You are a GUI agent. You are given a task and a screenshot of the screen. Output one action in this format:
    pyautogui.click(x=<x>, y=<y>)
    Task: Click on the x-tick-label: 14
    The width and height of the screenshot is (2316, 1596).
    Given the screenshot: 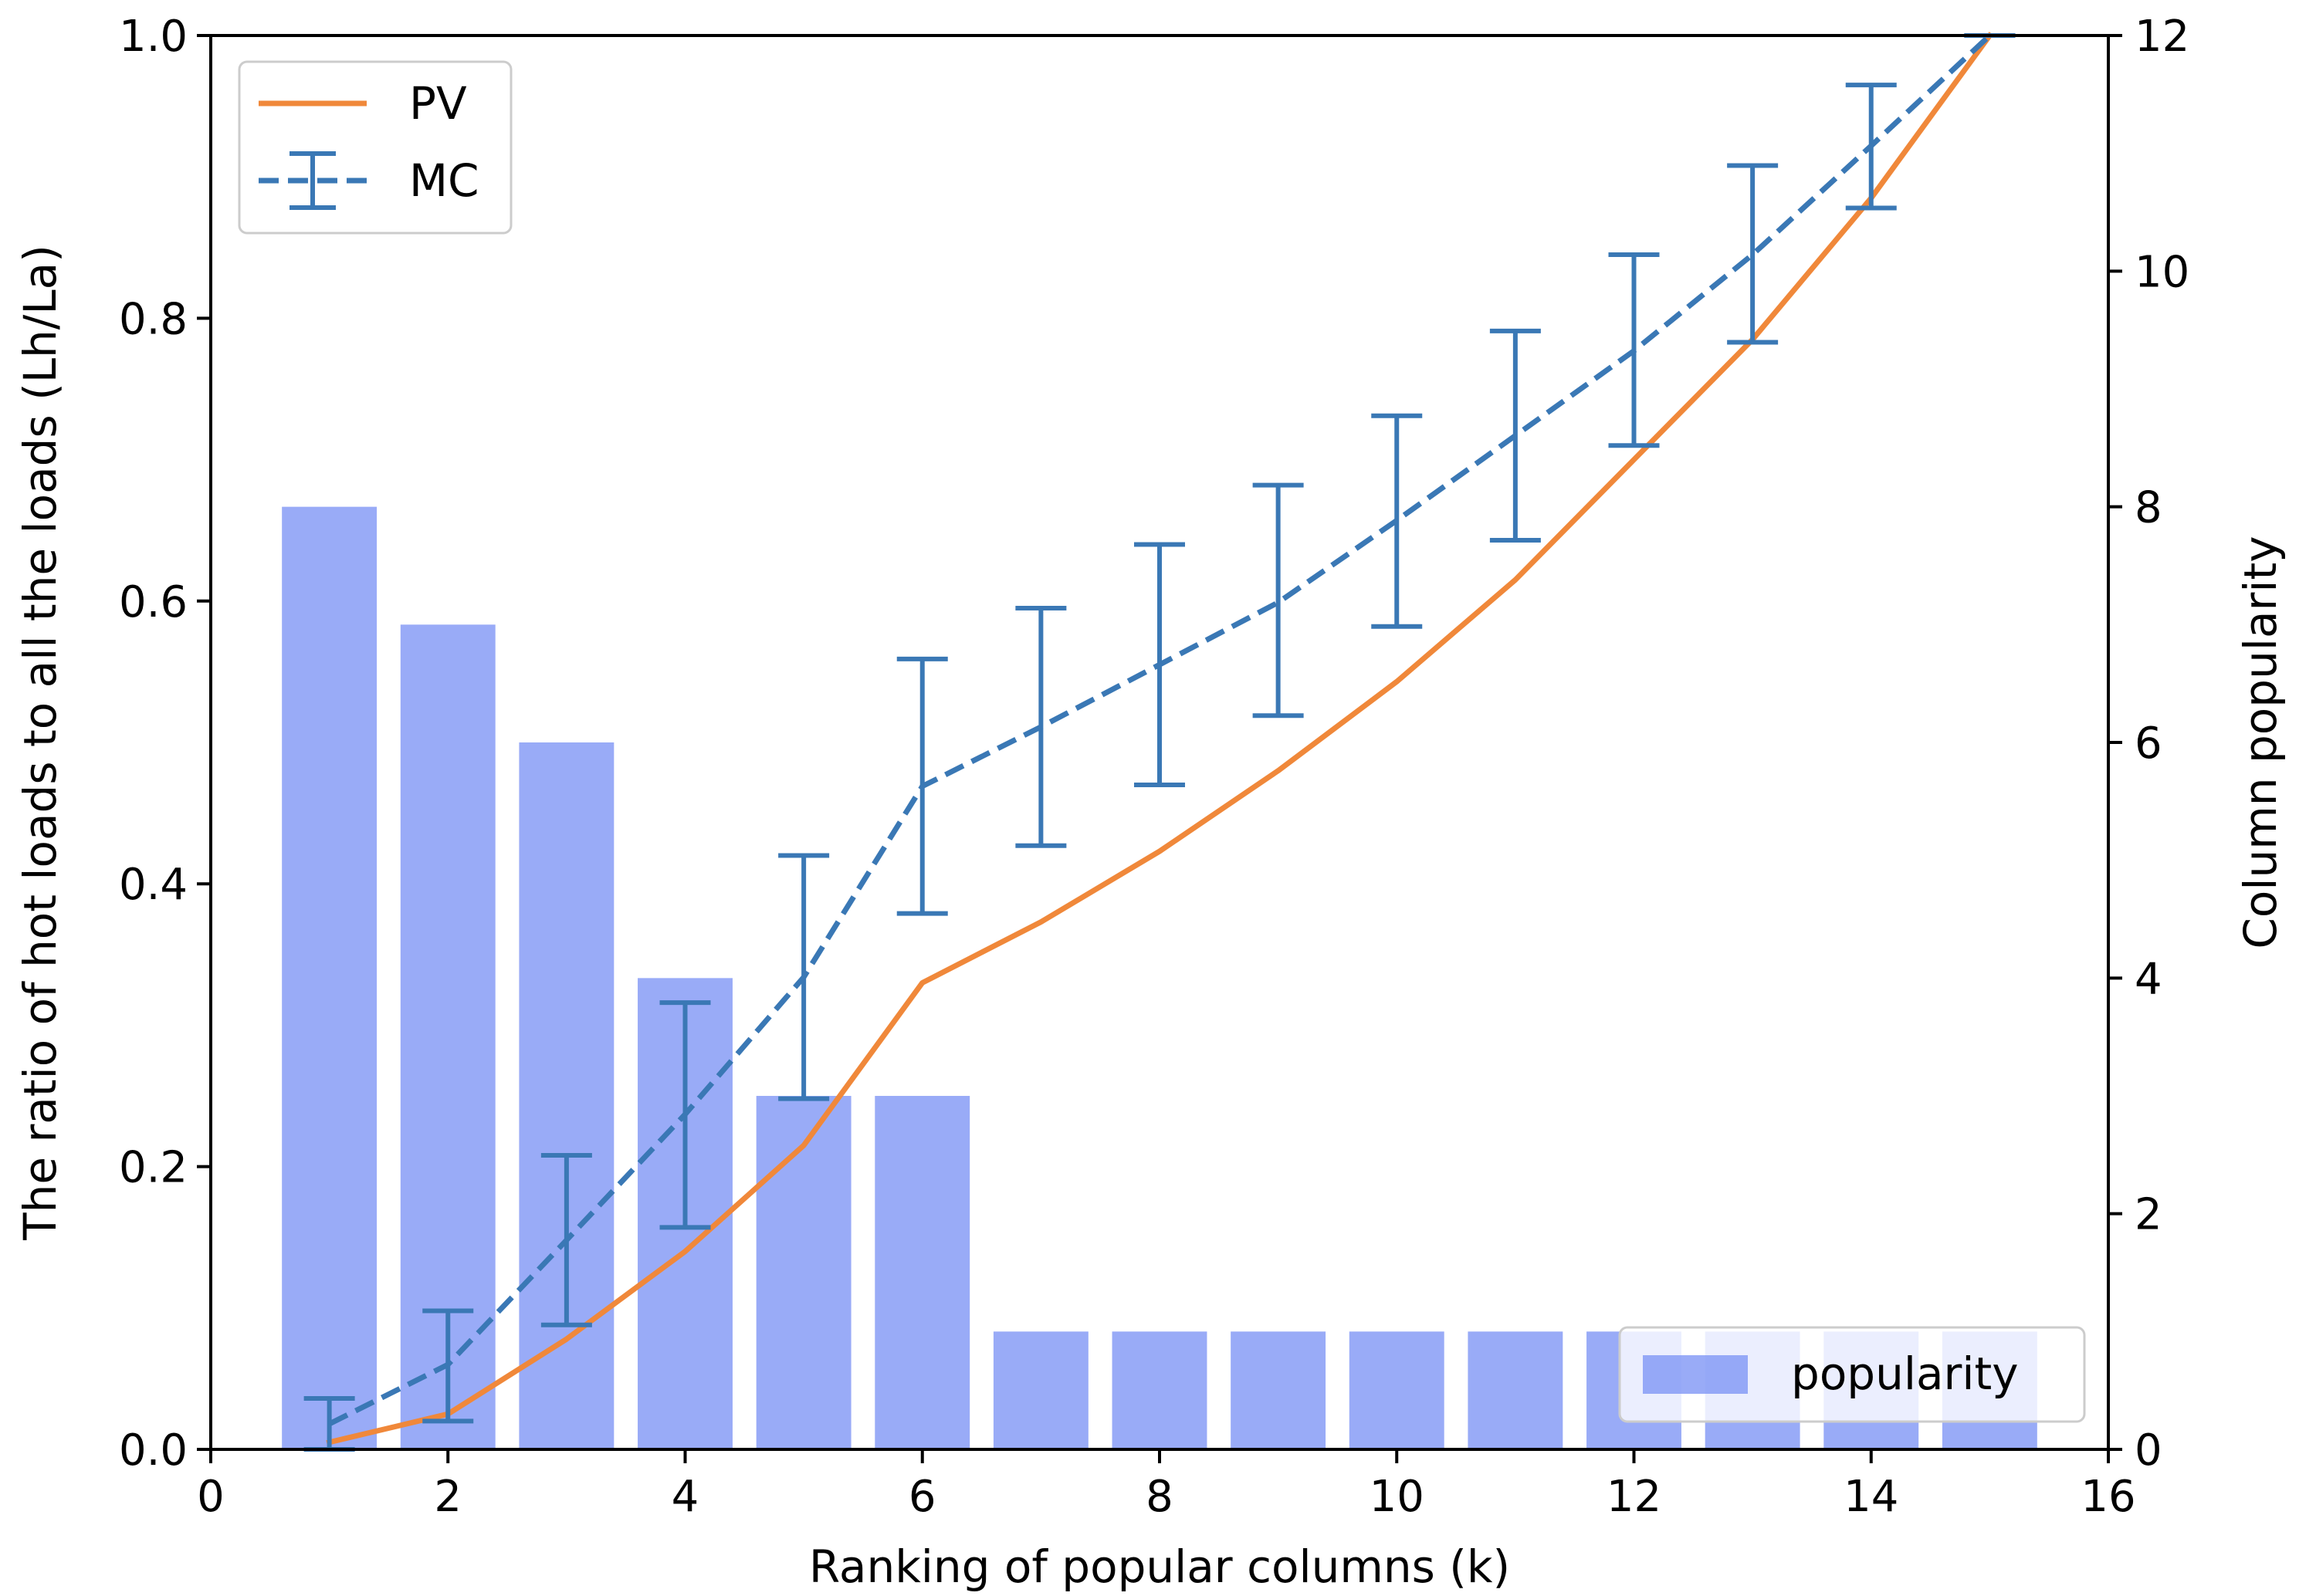 What is the action you would take?
    pyautogui.click(x=1871, y=1497)
    